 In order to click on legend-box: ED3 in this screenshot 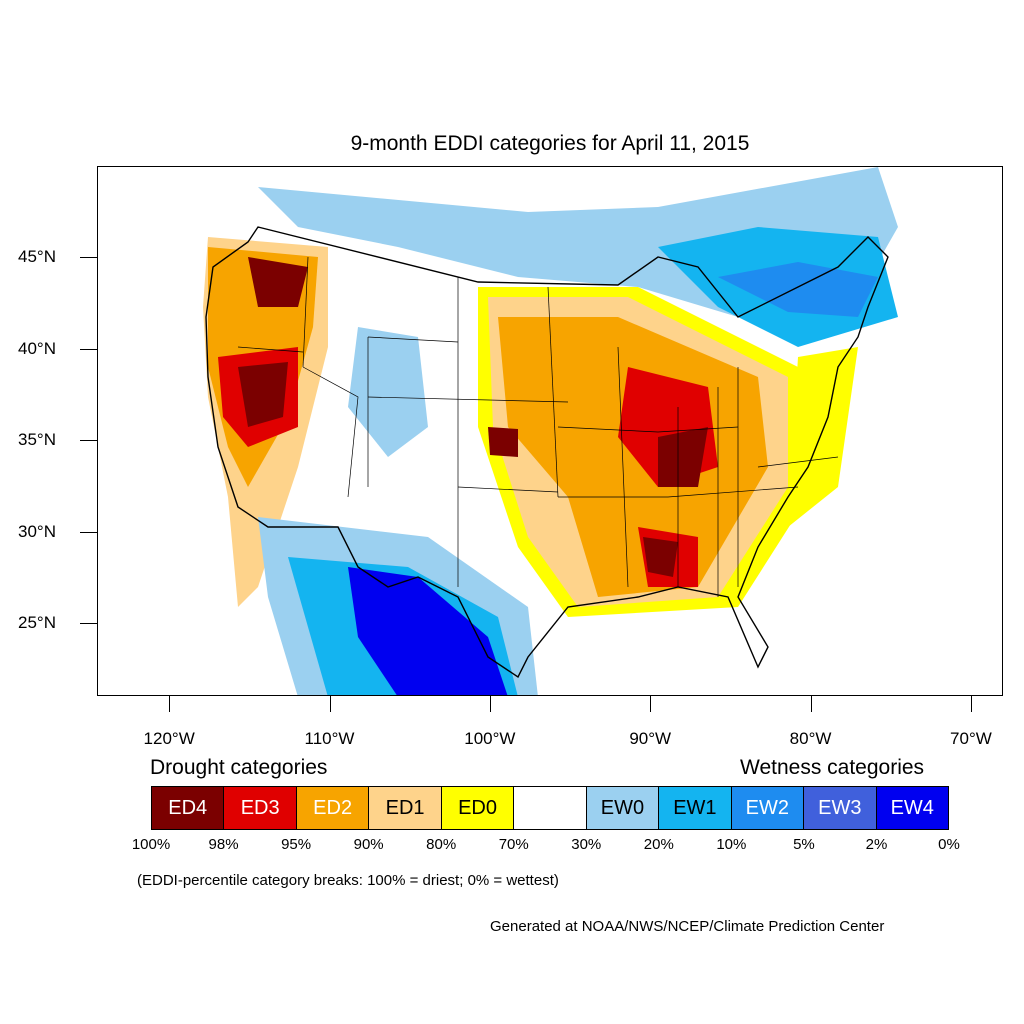, I will do `click(260, 808)`.